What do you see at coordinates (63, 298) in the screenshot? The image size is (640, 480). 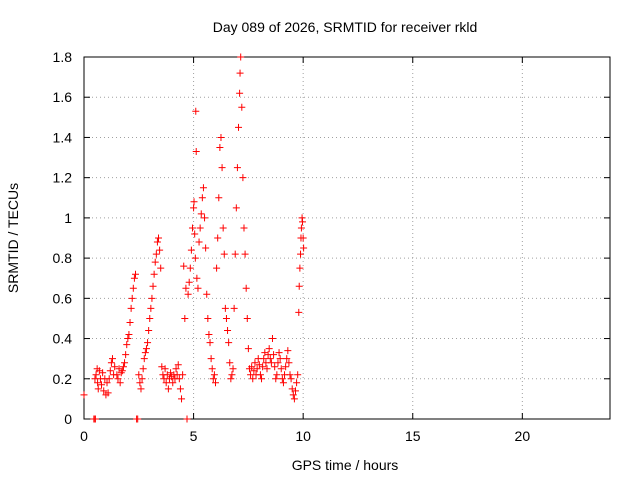 I see `y-tick-label: 0.6` at bounding box center [63, 298].